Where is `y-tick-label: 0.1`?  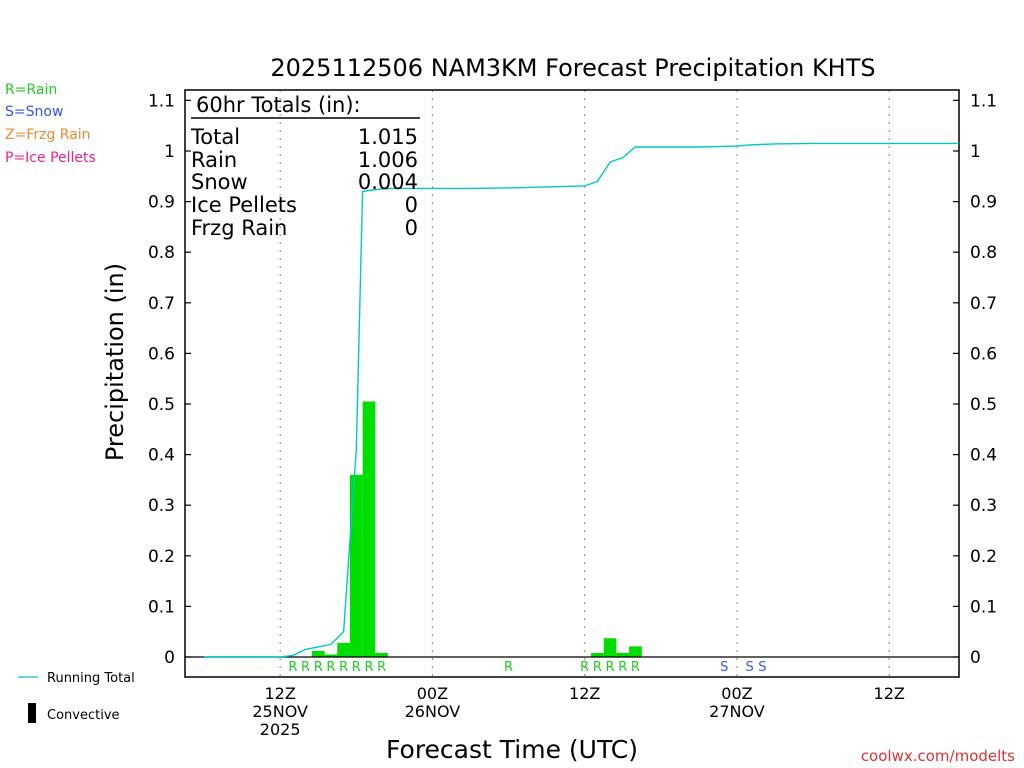
y-tick-label: 0.1 is located at coordinates (161, 607).